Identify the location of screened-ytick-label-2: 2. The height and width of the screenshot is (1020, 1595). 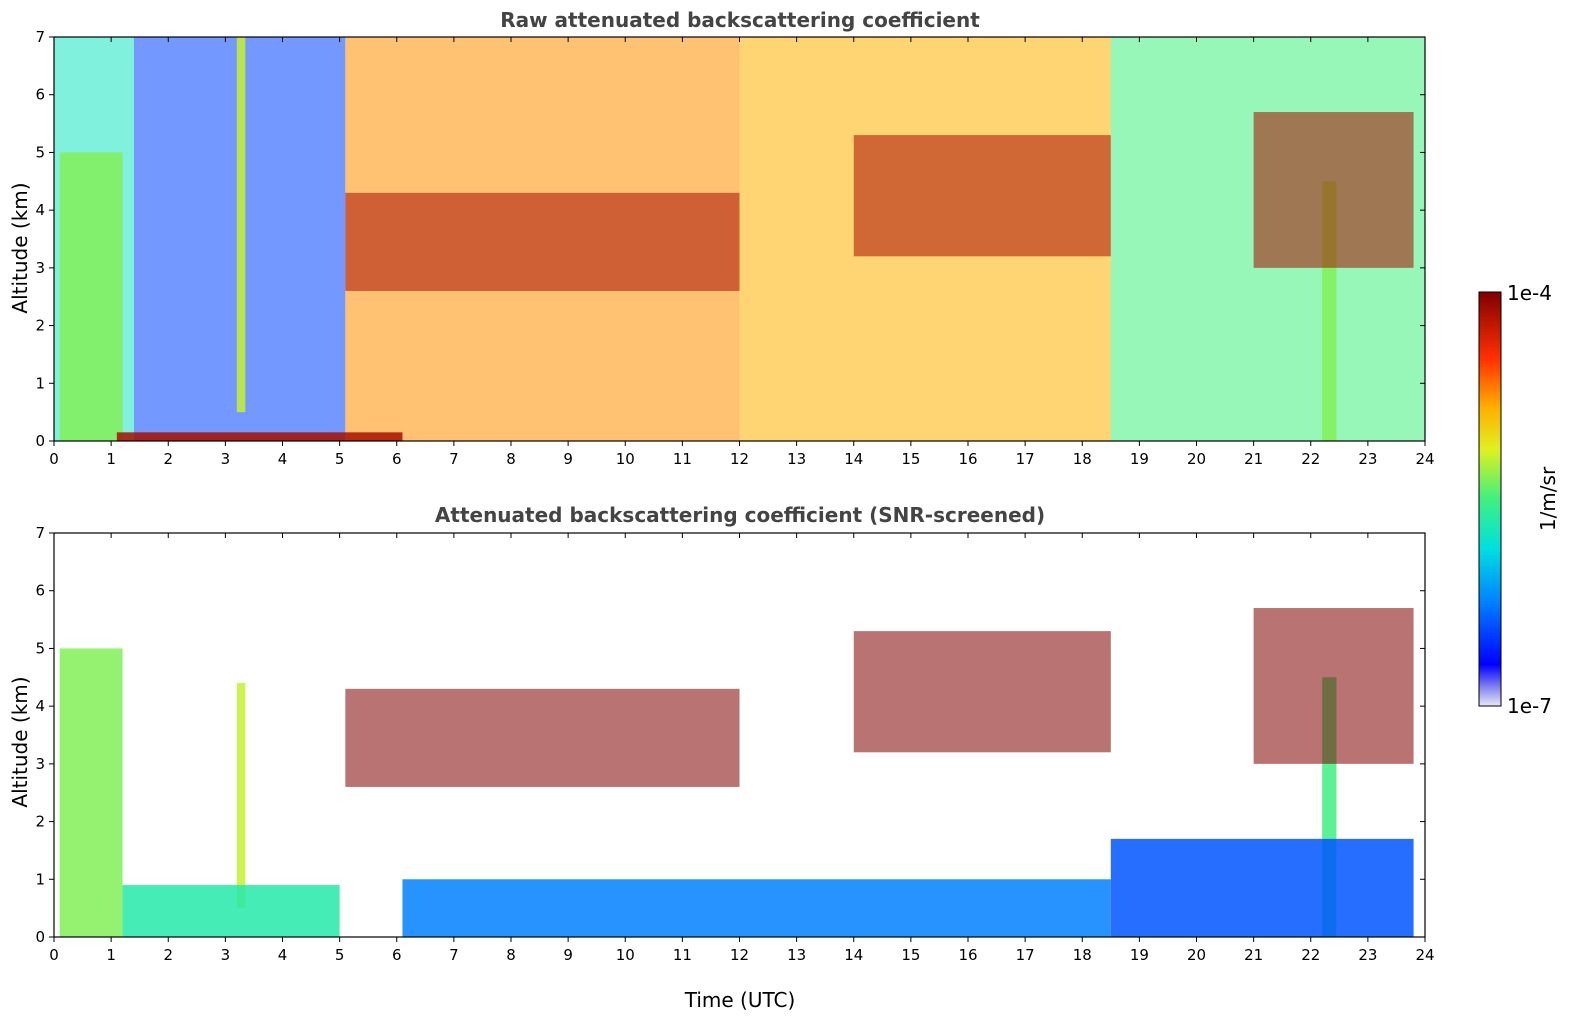
(40, 822).